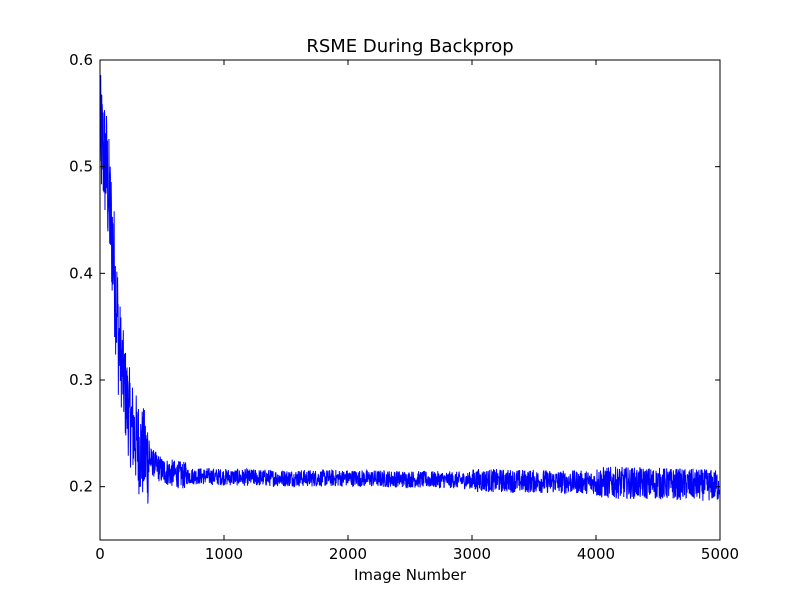 This screenshot has width=800, height=600. Describe the element at coordinates (409, 46) in the screenshot. I see `chart-title: RSME During Backprop` at that location.